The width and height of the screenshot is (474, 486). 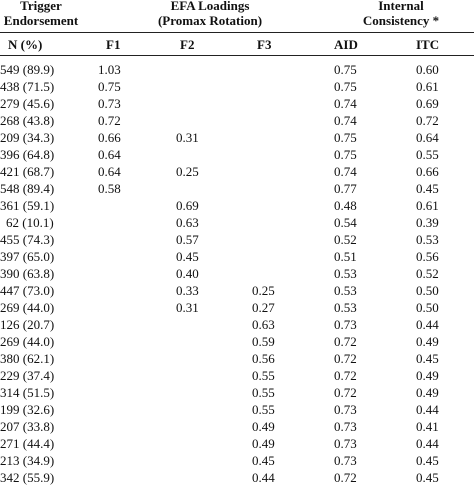 I want to click on cell-n: 213 (34.9), so click(x=27, y=460).